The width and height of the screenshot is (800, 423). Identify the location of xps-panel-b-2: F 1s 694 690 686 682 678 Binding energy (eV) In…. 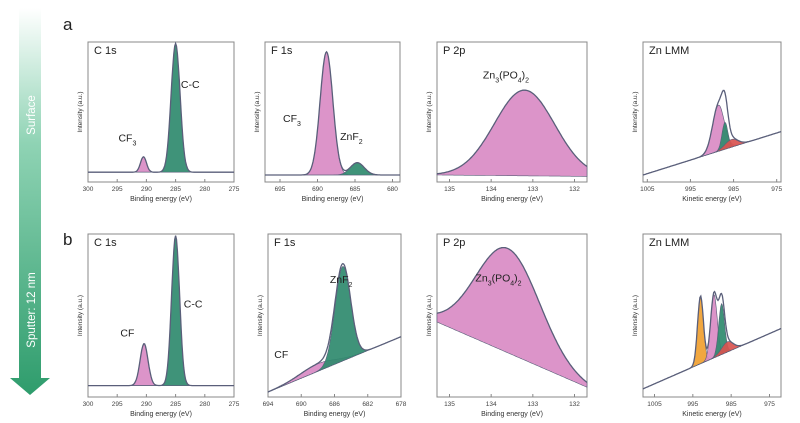
(332, 325).